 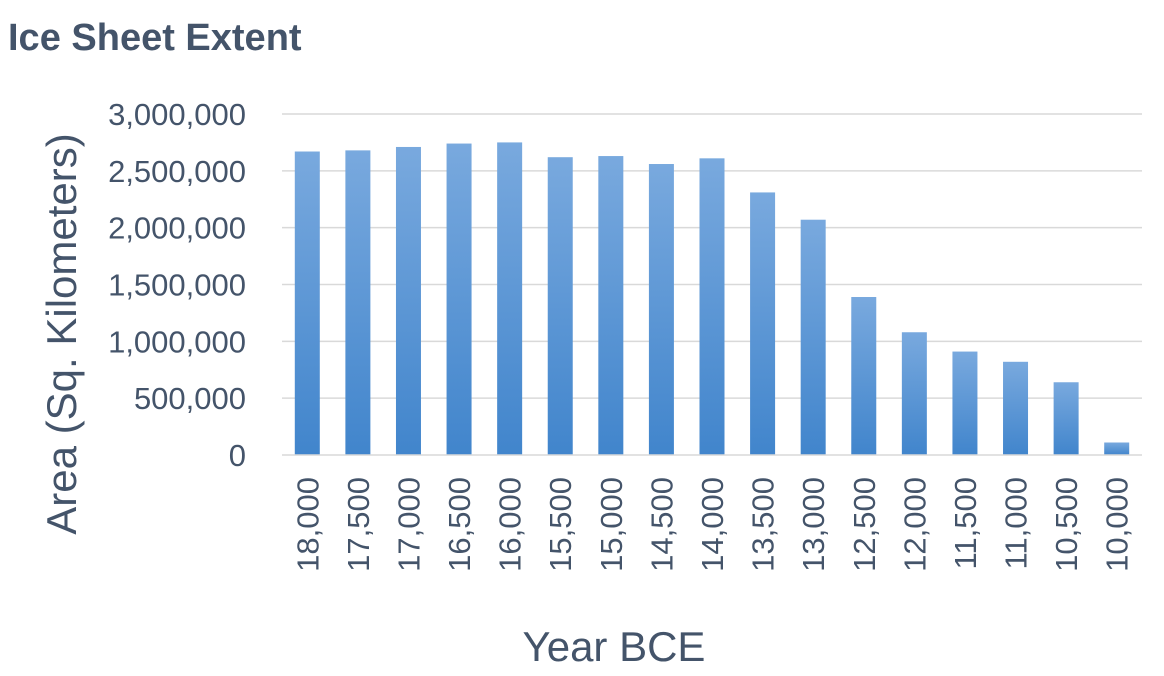 What do you see at coordinates (965, 523) in the screenshot?
I see `x-tick-label: 11,500` at bounding box center [965, 523].